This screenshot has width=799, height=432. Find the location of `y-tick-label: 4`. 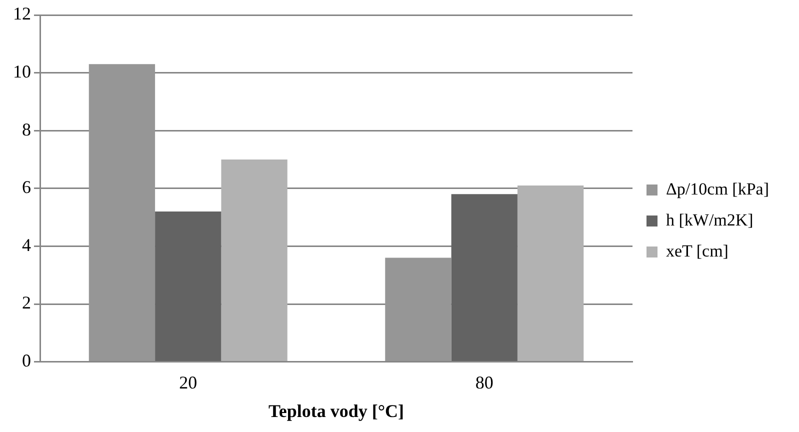

y-tick-label: 4 is located at coordinates (26, 244).